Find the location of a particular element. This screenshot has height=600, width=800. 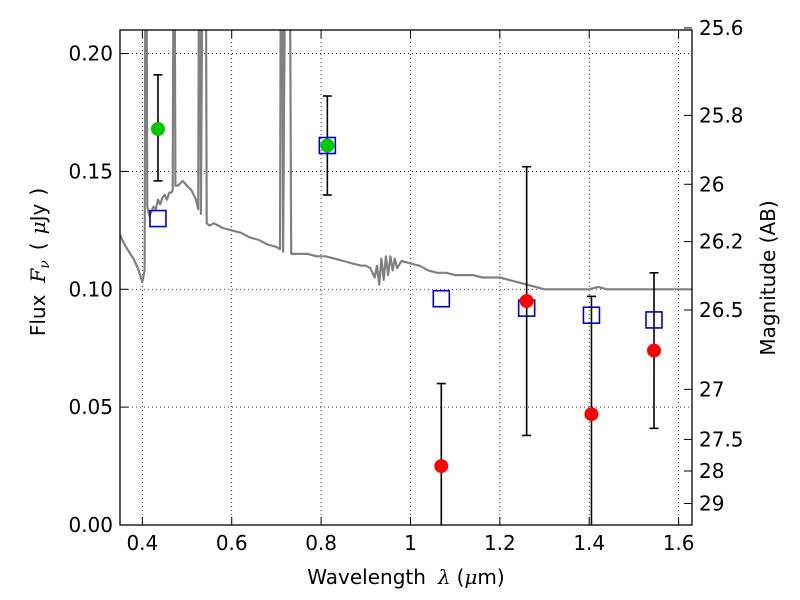

x-tick-label: 1.4 is located at coordinates (589, 543).